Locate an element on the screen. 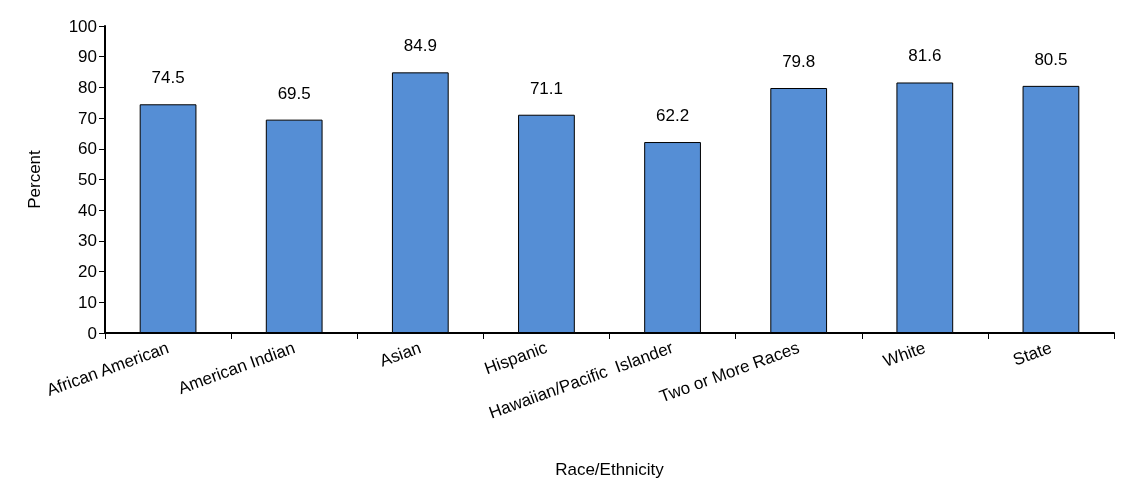 The height and width of the screenshot is (495, 1128). y-tick-label: 20 is located at coordinates (87, 272).